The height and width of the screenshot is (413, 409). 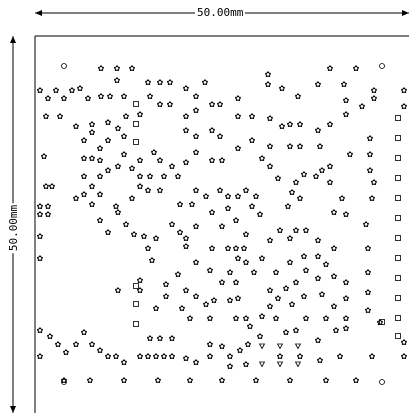 What do you see at coordinates (220, 12) in the screenshot?
I see `width-dimension-label: 50.00mm` at bounding box center [220, 12].